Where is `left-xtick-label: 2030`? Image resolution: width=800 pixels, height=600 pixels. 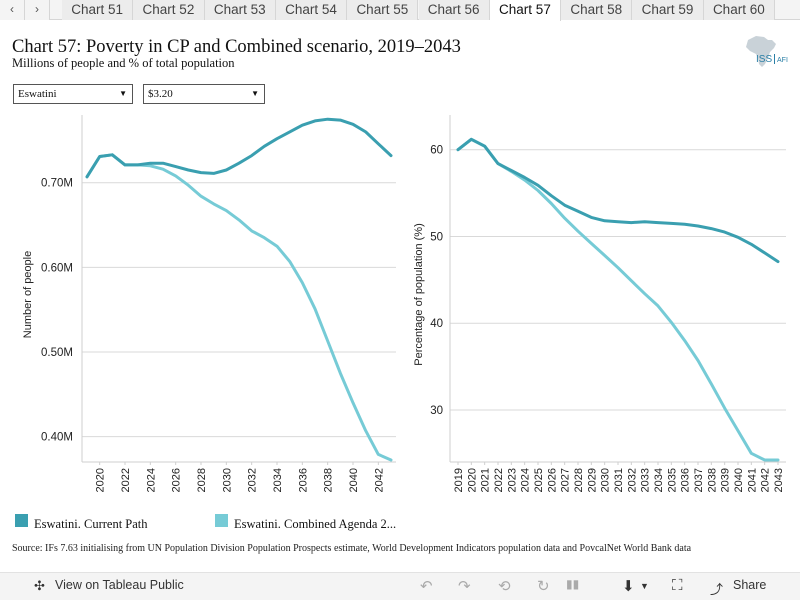 left-xtick-label: 2030 is located at coordinates (227, 480).